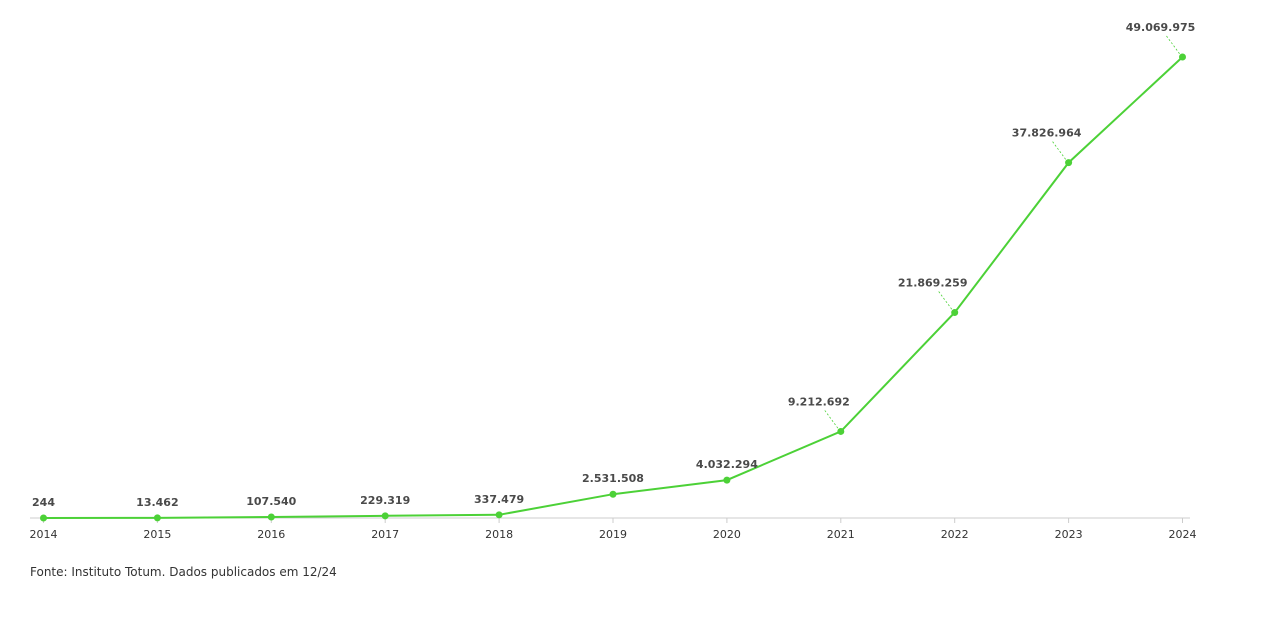  Describe the element at coordinates (271, 501) in the screenshot. I see `data-label: 107.540` at that location.